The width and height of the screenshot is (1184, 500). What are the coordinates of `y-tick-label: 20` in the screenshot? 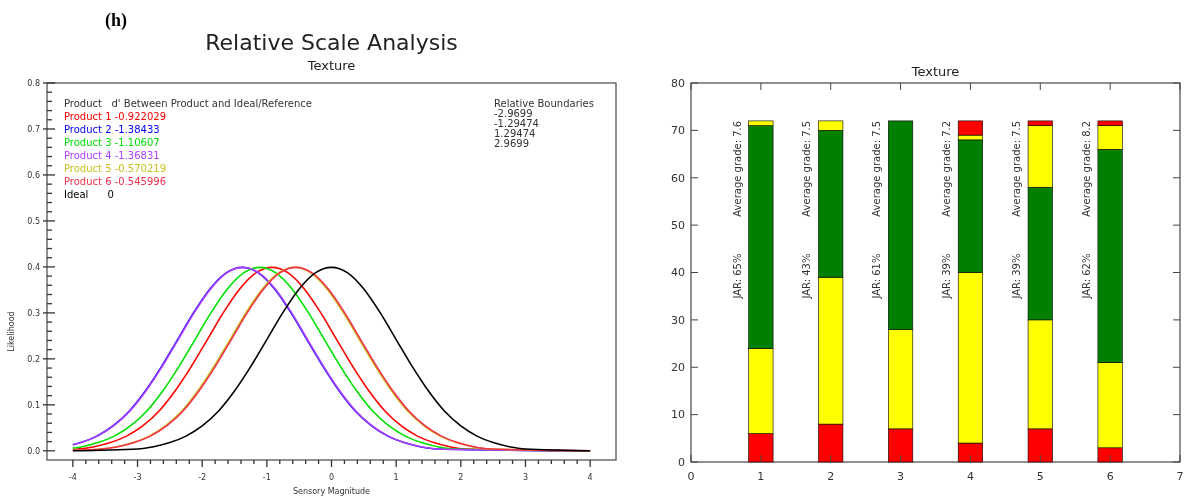 It's located at (678, 368).